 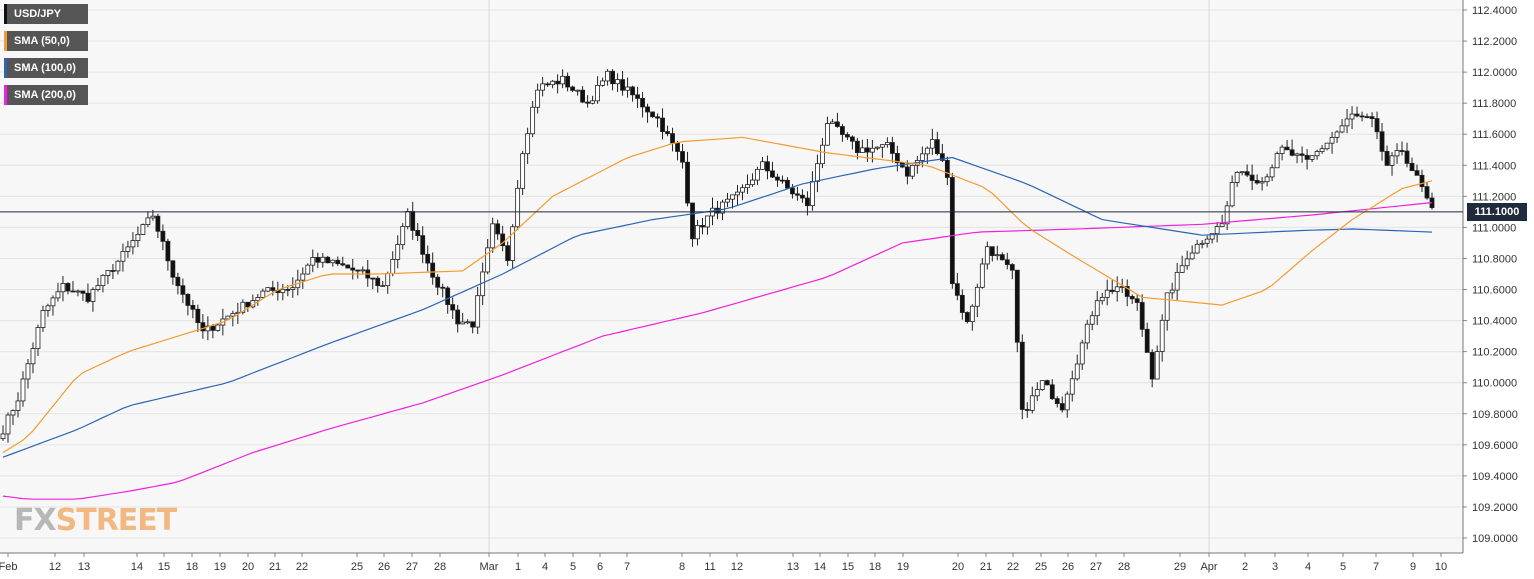 What do you see at coordinates (1275, 567) in the screenshot?
I see `x-tick-label: 3` at bounding box center [1275, 567].